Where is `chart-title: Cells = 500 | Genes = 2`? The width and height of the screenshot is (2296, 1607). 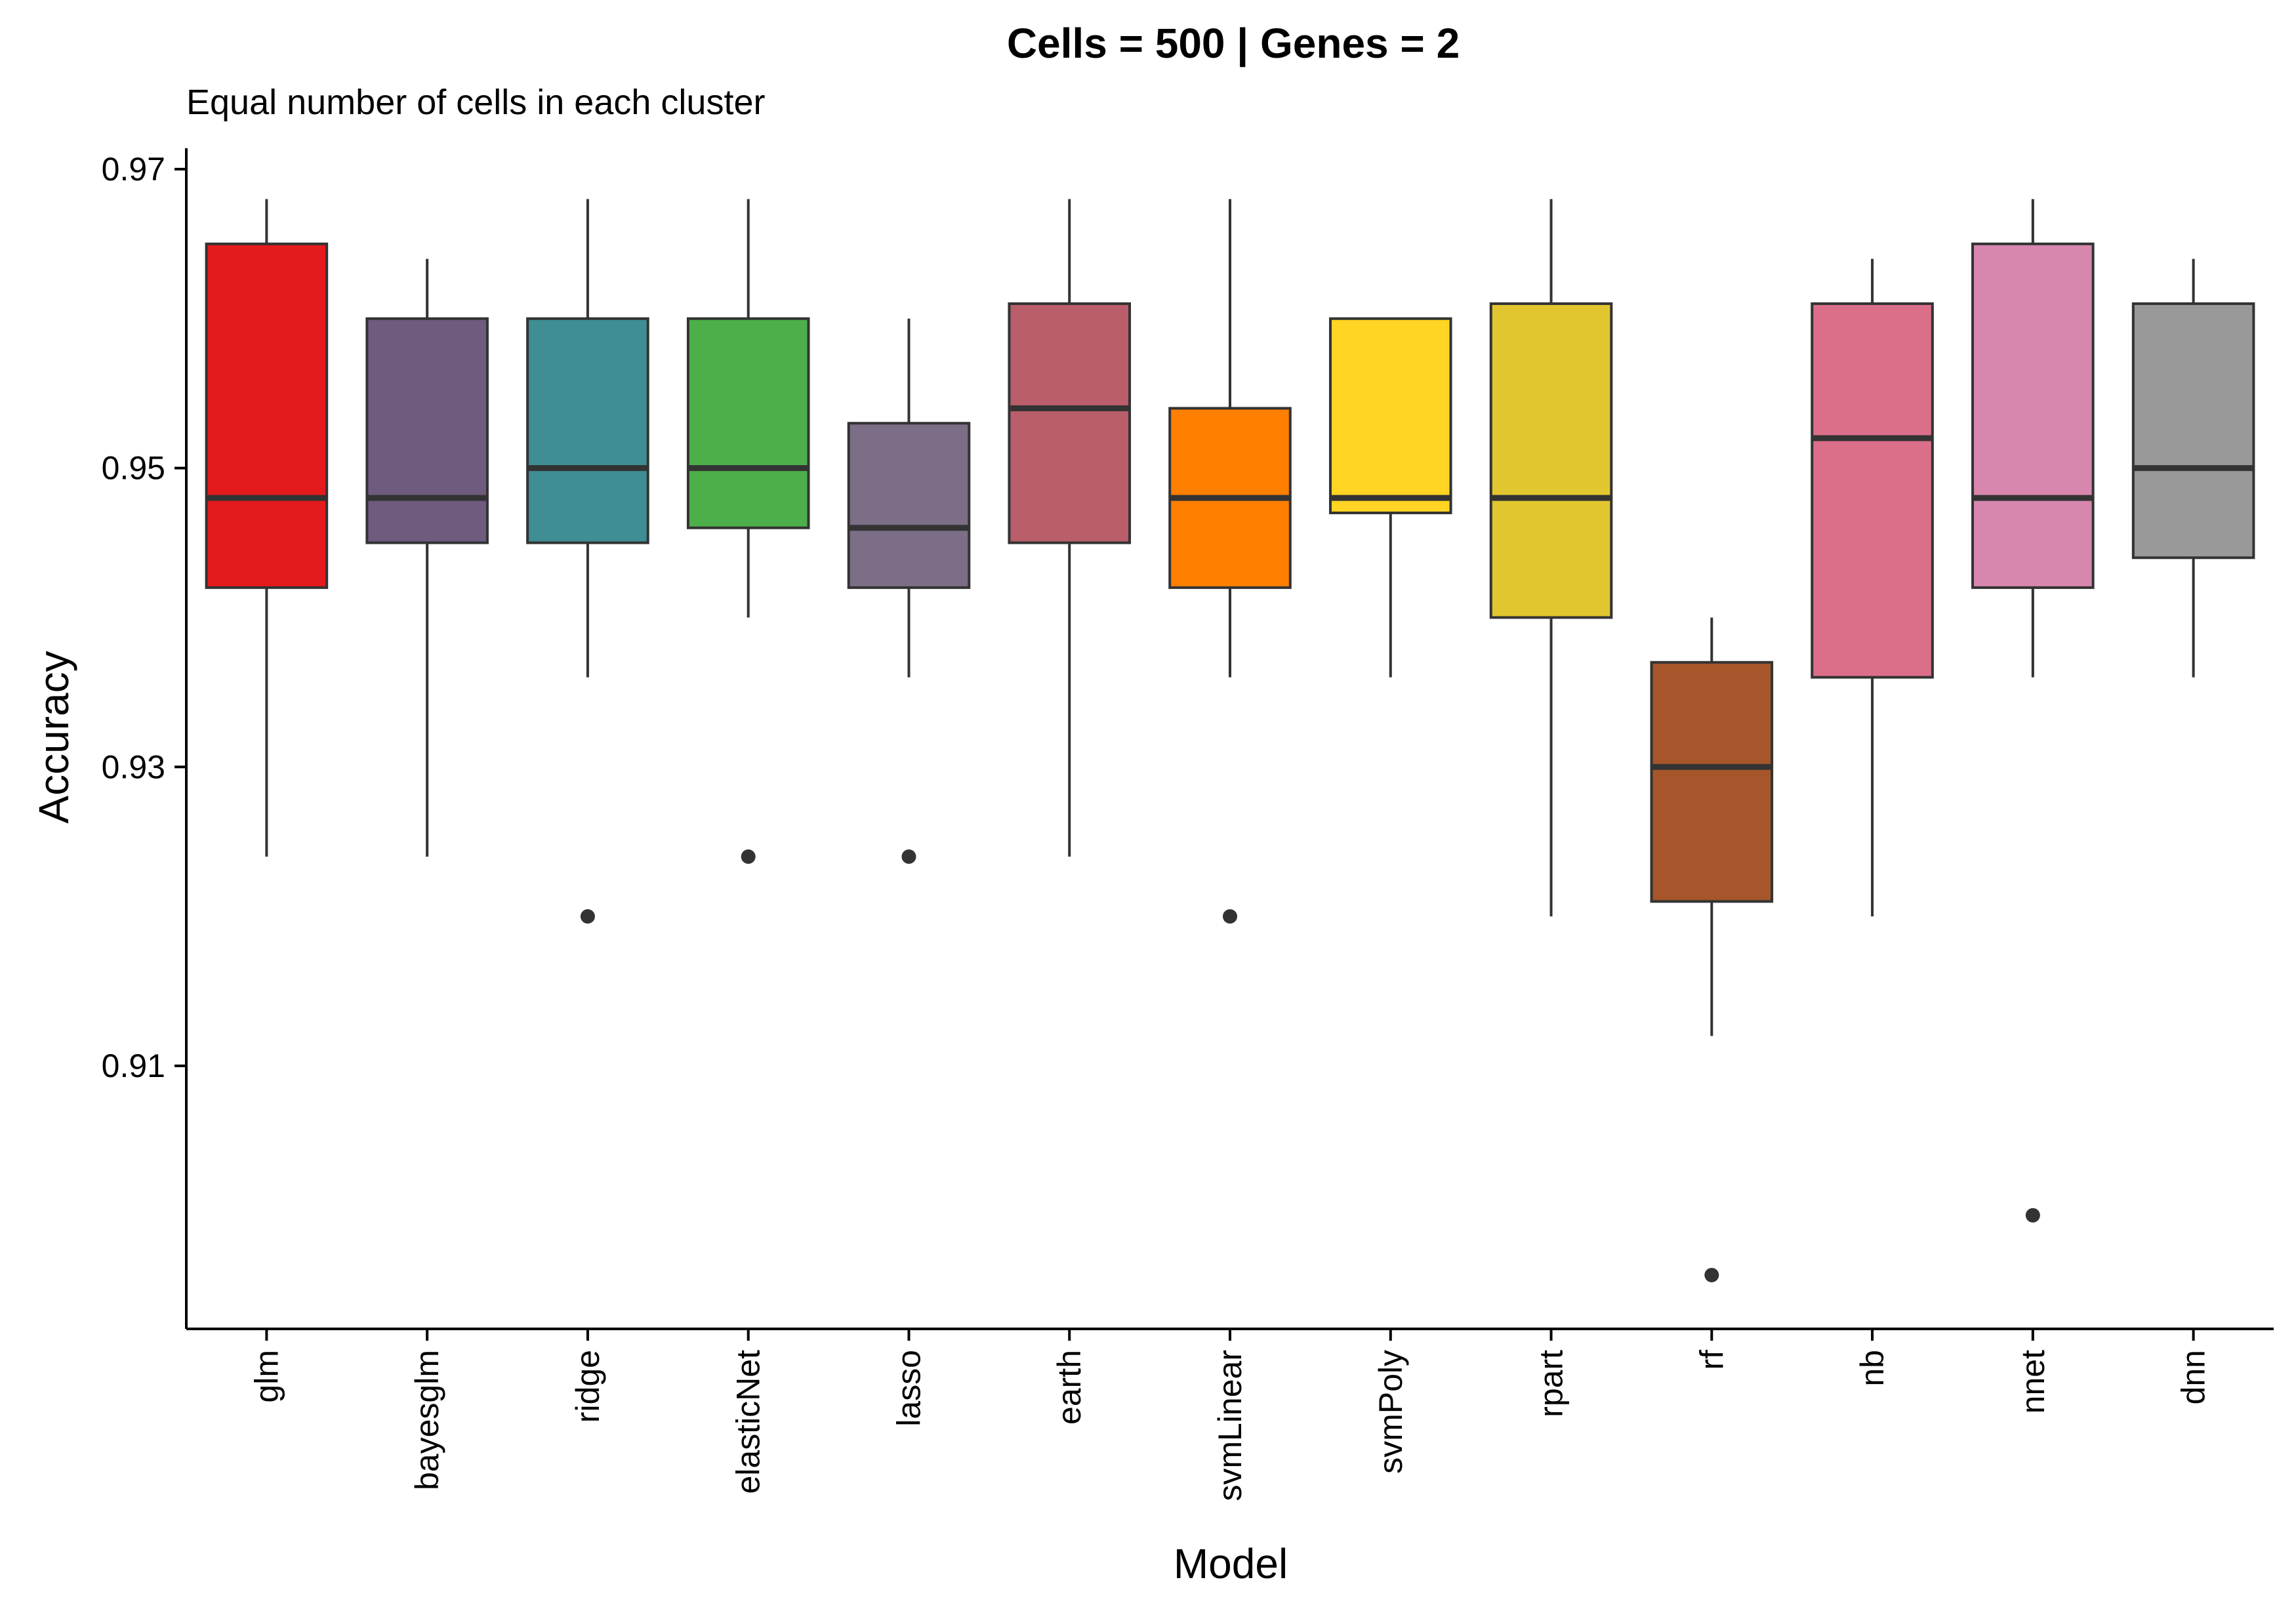
chart-title: Cells = 500 | Genes = 2 is located at coordinates (1233, 44).